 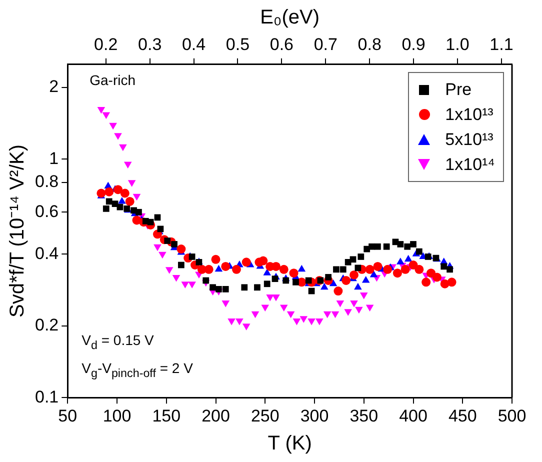 What do you see at coordinates (54, 158) in the screenshot?
I see `y-tick-label: 1` at bounding box center [54, 158].